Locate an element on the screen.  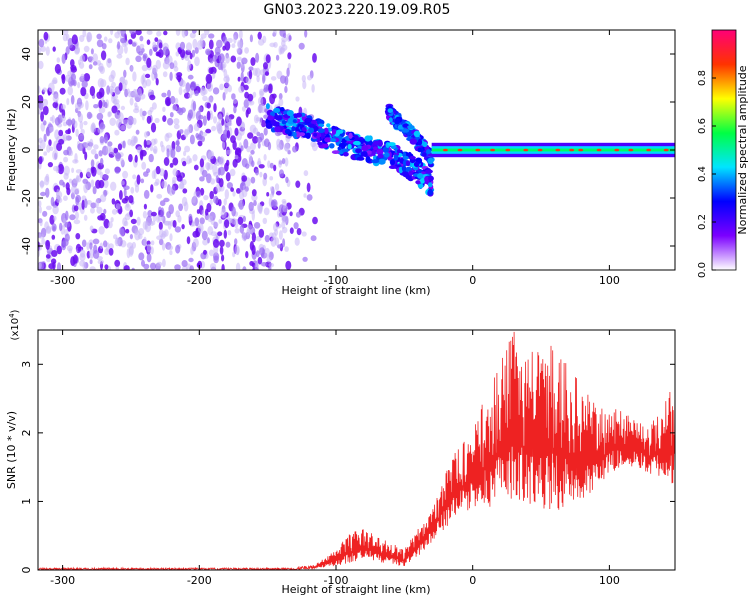
x-tick-label: -200 is located at coordinates (199, 580).